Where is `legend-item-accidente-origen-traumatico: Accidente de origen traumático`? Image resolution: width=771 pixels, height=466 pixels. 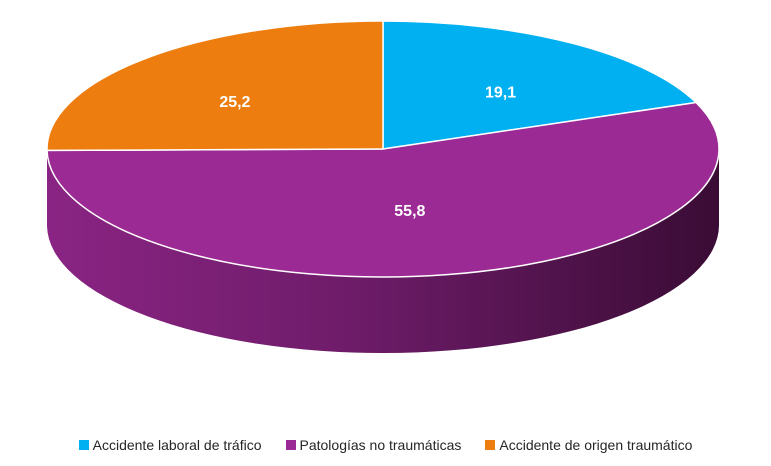 legend-item-accidente-origen-traumatico: Accidente de origen traumático is located at coordinates (588, 445).